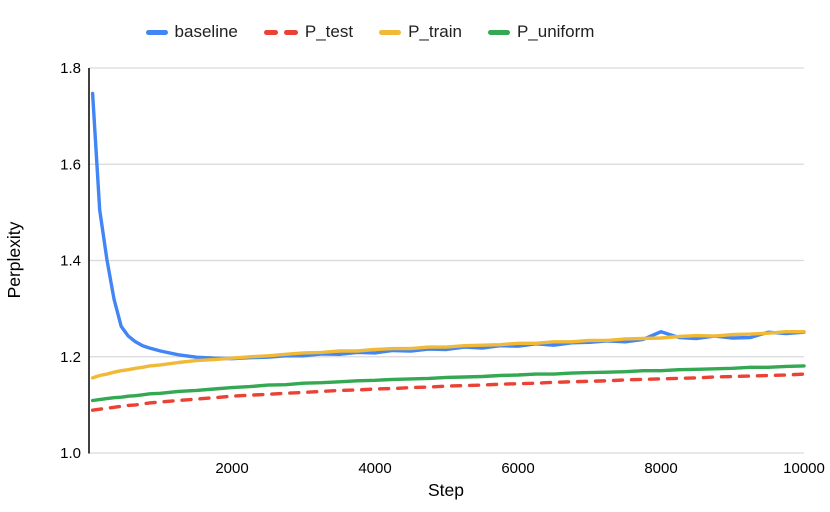 The height and width of the screenshot is (512, 830). I want to click on legend-item-P_test: P_test, so click(308, 32).